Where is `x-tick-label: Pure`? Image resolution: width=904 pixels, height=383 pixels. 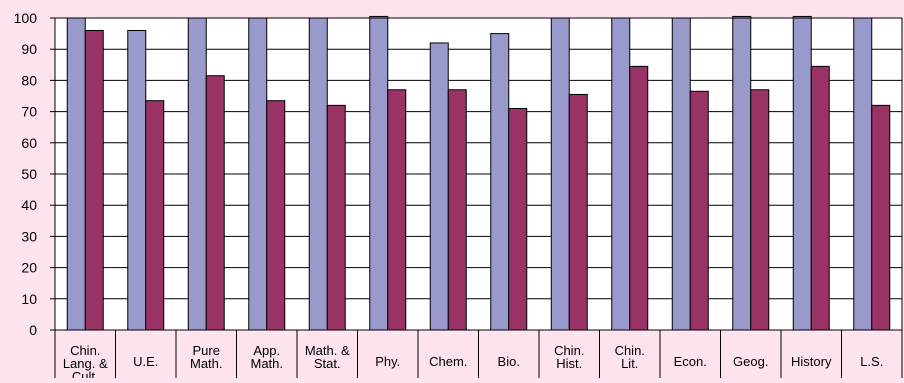
x-tick-label: Pure is located at coordinates (206, 350).